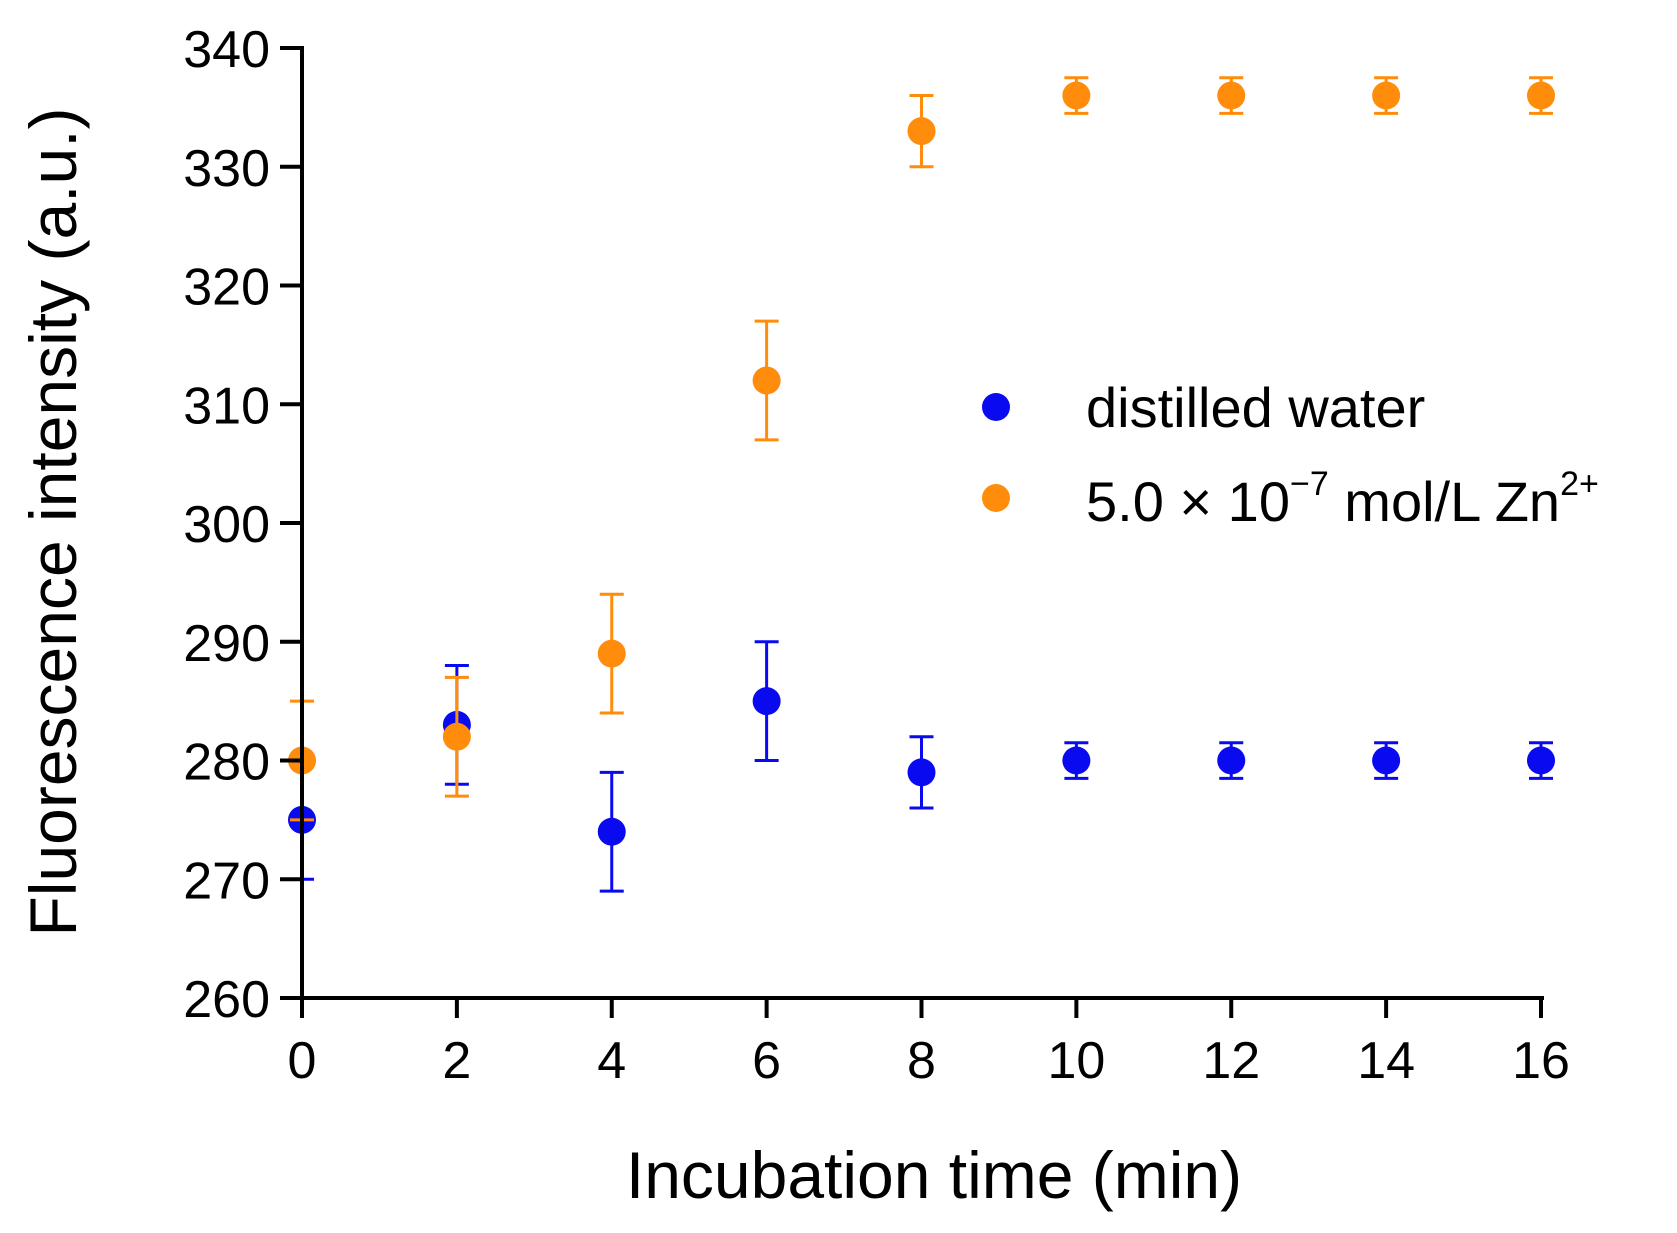  Describe the element at coordinates (1309, 484) in the screenshot. I see `legend-zn-exponent: −7` at that location.